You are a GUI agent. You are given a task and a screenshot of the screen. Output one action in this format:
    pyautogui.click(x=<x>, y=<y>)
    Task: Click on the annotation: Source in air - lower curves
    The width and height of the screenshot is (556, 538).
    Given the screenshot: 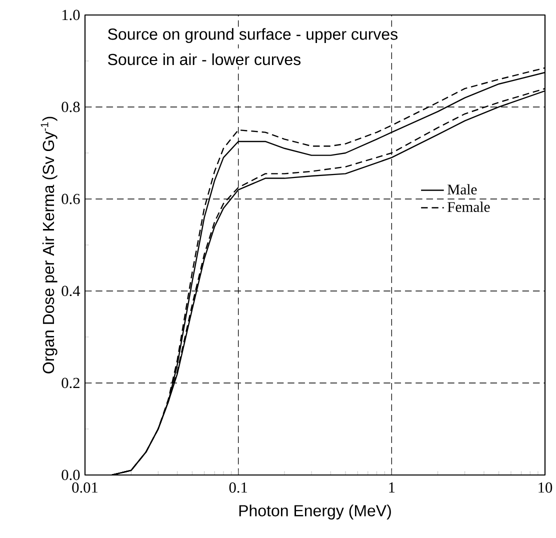 What is the action you would take?
    pyautogui.click(x=204, y=59)
    